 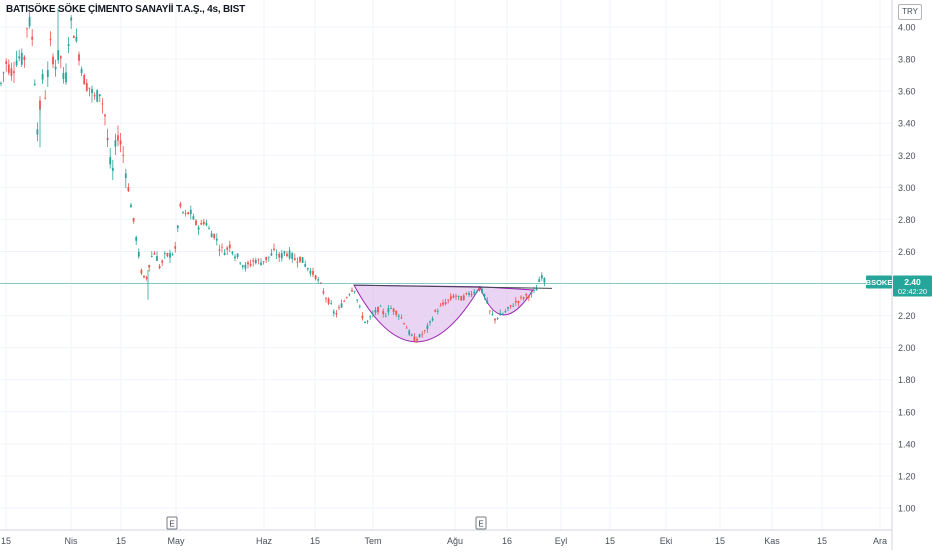 I want to click on x-tick-label: Haz, so click(x=264, y=541).